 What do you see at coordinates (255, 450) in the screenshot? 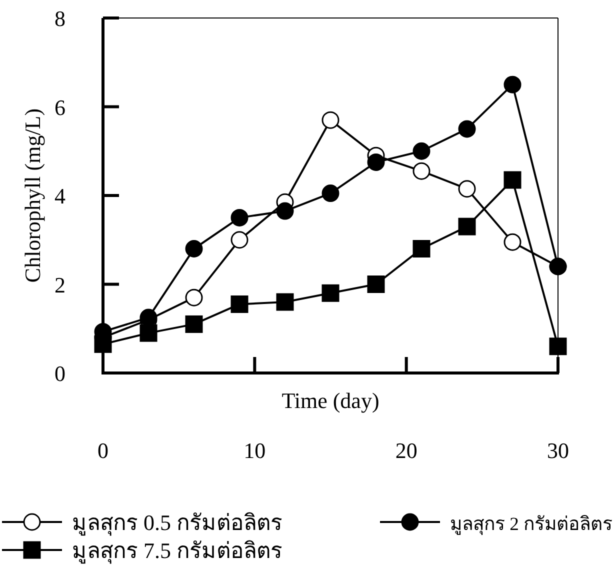
I see `x-tick-label: 10` at bounding box center [255, 450].